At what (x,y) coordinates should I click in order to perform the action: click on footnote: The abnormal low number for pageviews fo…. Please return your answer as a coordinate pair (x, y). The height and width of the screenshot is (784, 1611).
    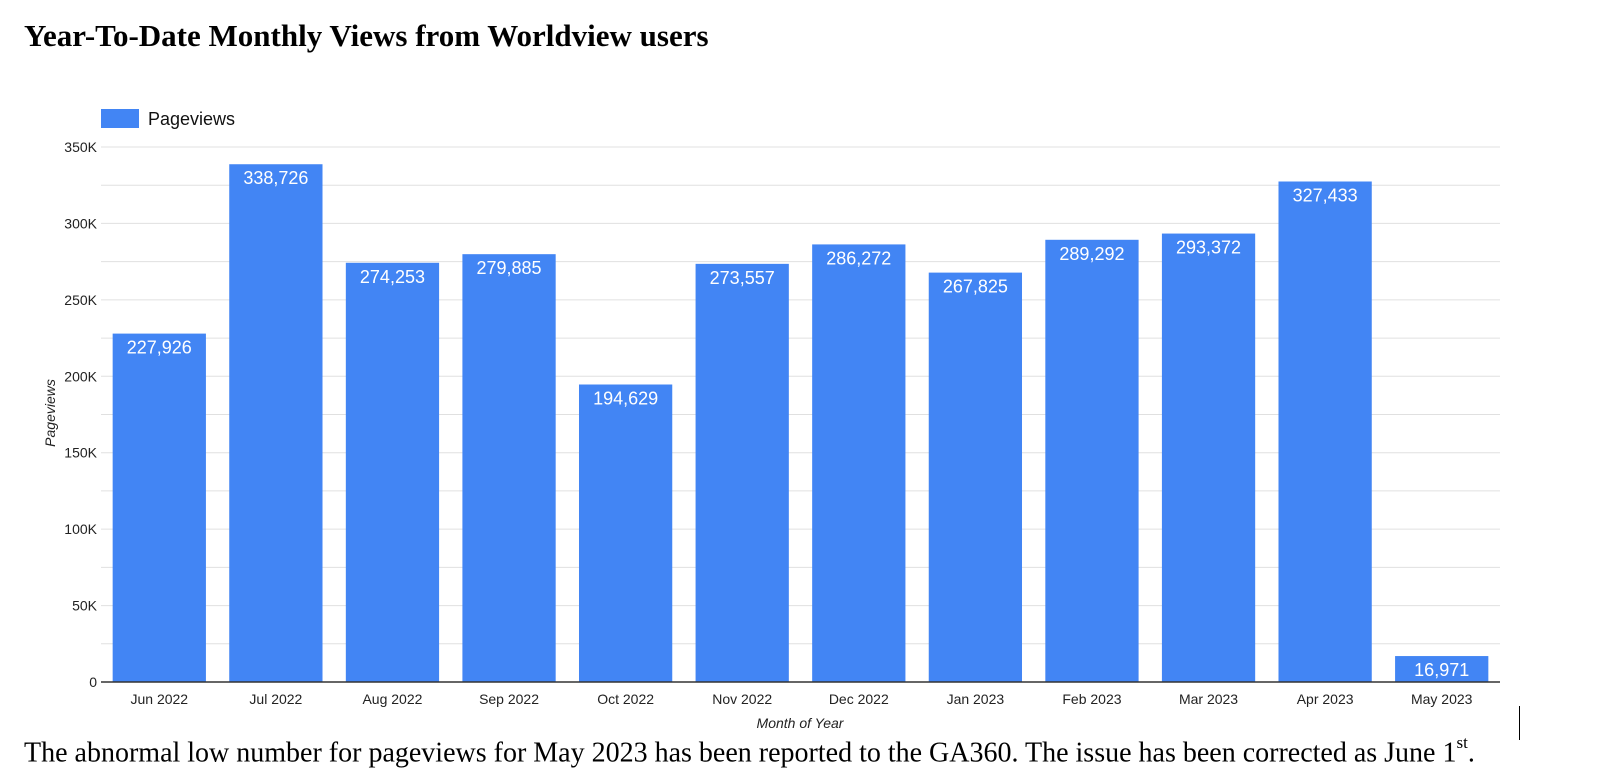
    Looking at the image, I should click on (749, 751).